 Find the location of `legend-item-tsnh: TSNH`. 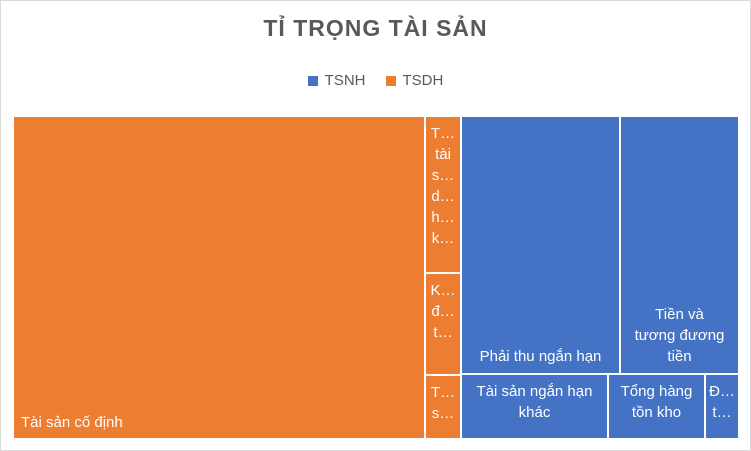

legend-item-tsnh: TSNH is located at coordinates (336, 80).